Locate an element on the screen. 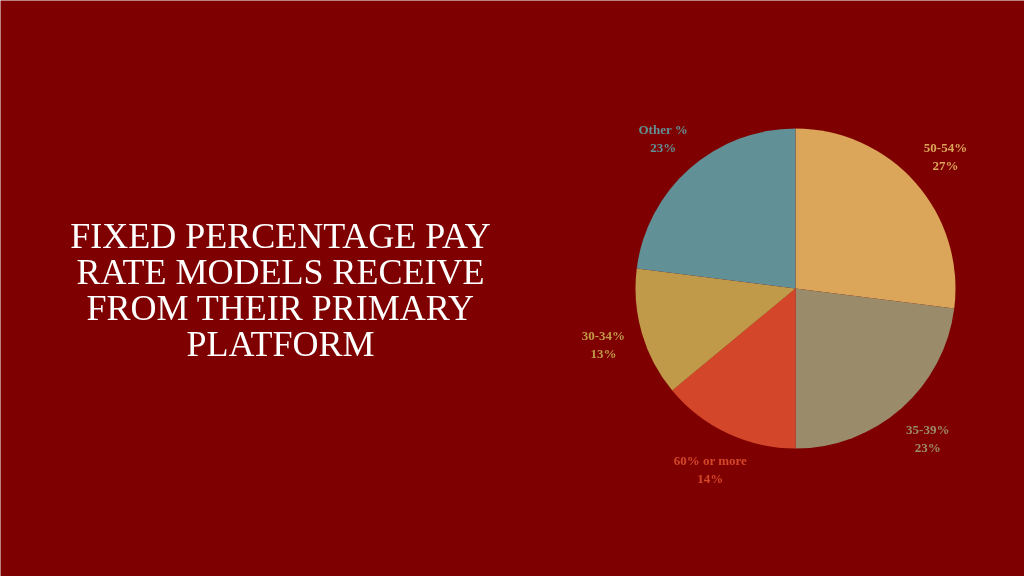 The image size is (1024, 576). data-label: 27% is located at coordinates (945, 165).